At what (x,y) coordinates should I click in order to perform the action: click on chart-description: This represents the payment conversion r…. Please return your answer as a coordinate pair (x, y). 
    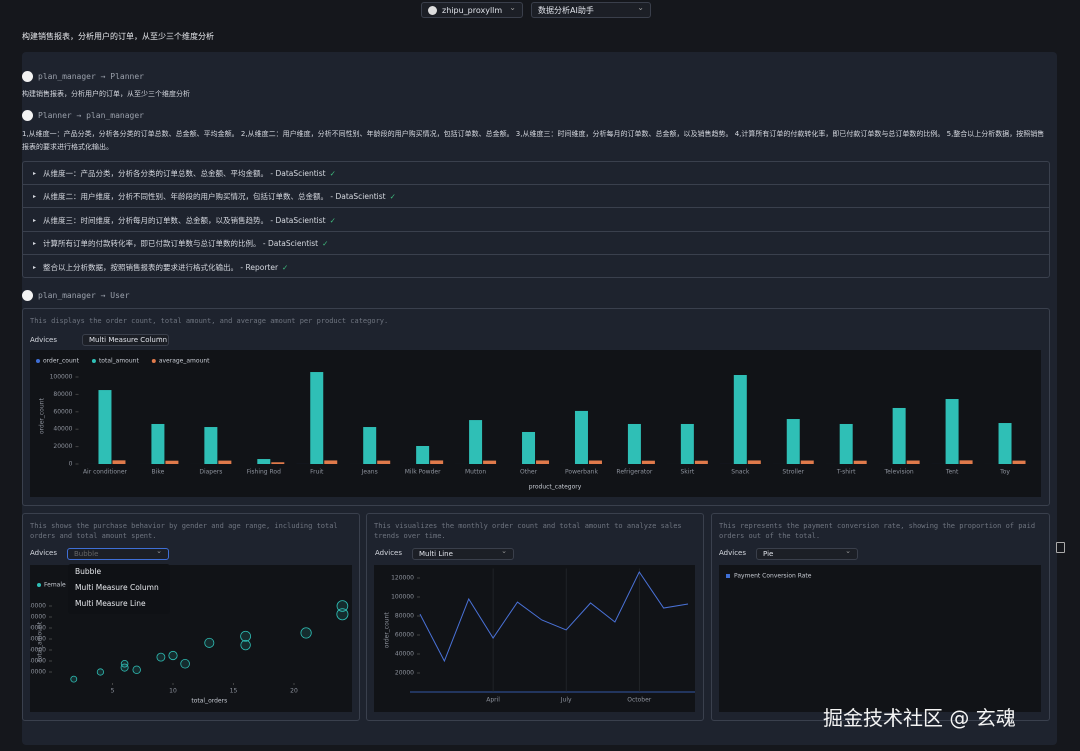
    Looking at the image, I should click on (877, 531).